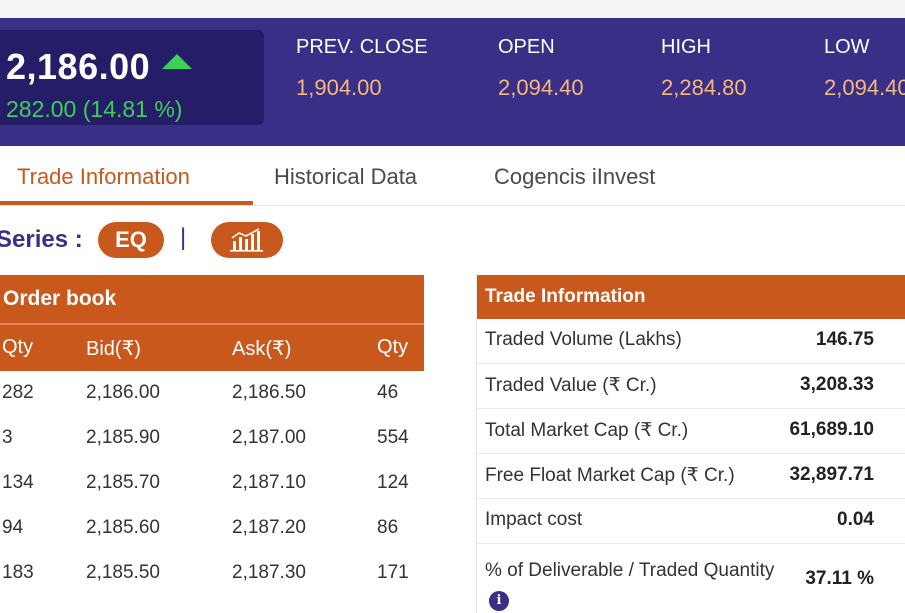  Describe the element at coordinates (575, 176) in the screenshot. I see `tab-cogencis-iinvest: Cogencis iInvest` at that location.